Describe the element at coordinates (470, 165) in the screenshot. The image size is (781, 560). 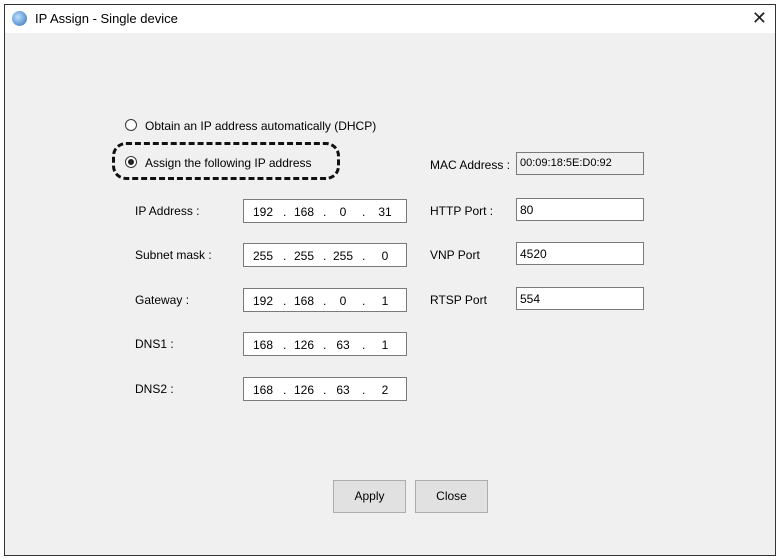
I see `right-field-label: MAC Address :` at that location.